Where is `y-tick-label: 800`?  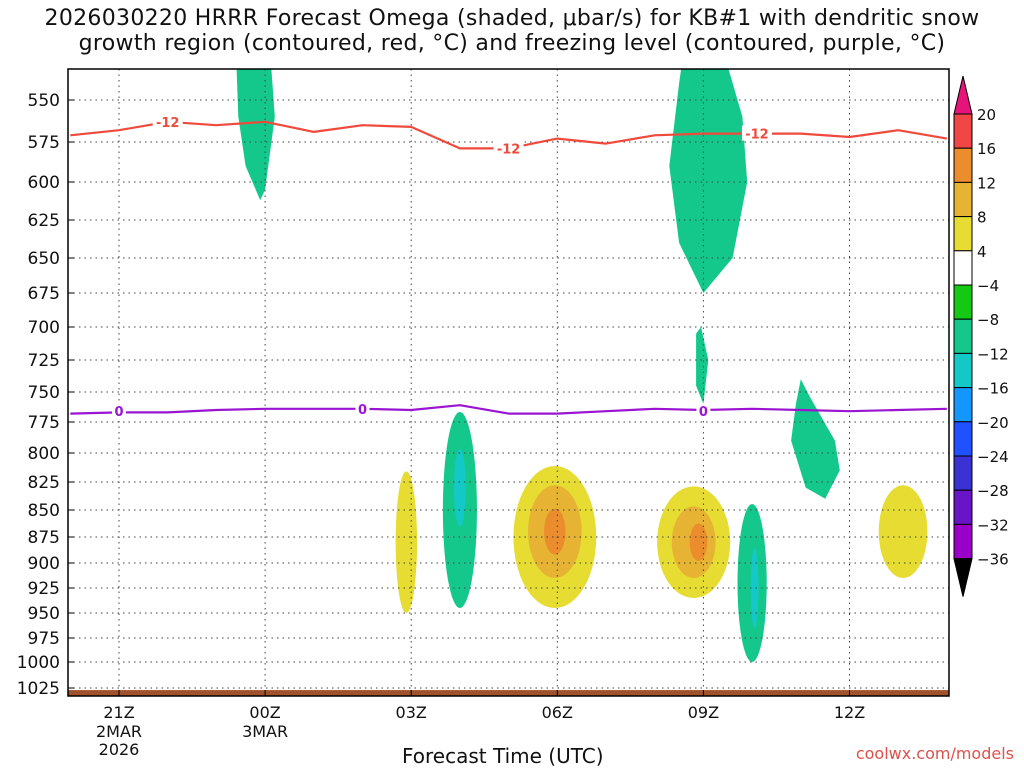 y-tick-label: 800 is located at coordinates (44, 454).